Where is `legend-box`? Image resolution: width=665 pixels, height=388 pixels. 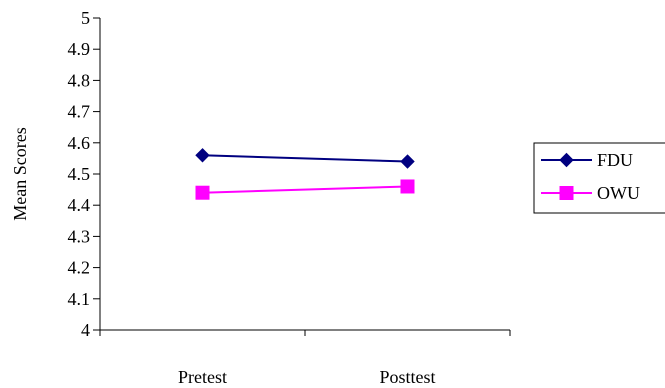 legend-box is located at coordinates (599, 178).